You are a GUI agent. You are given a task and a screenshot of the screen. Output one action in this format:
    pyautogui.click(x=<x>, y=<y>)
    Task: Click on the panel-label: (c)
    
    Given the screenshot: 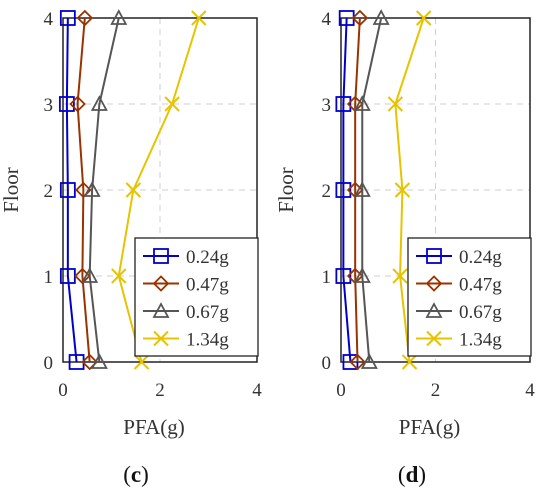 What is the action you would take?
    pyautogui.click(x=136, y=474)
    